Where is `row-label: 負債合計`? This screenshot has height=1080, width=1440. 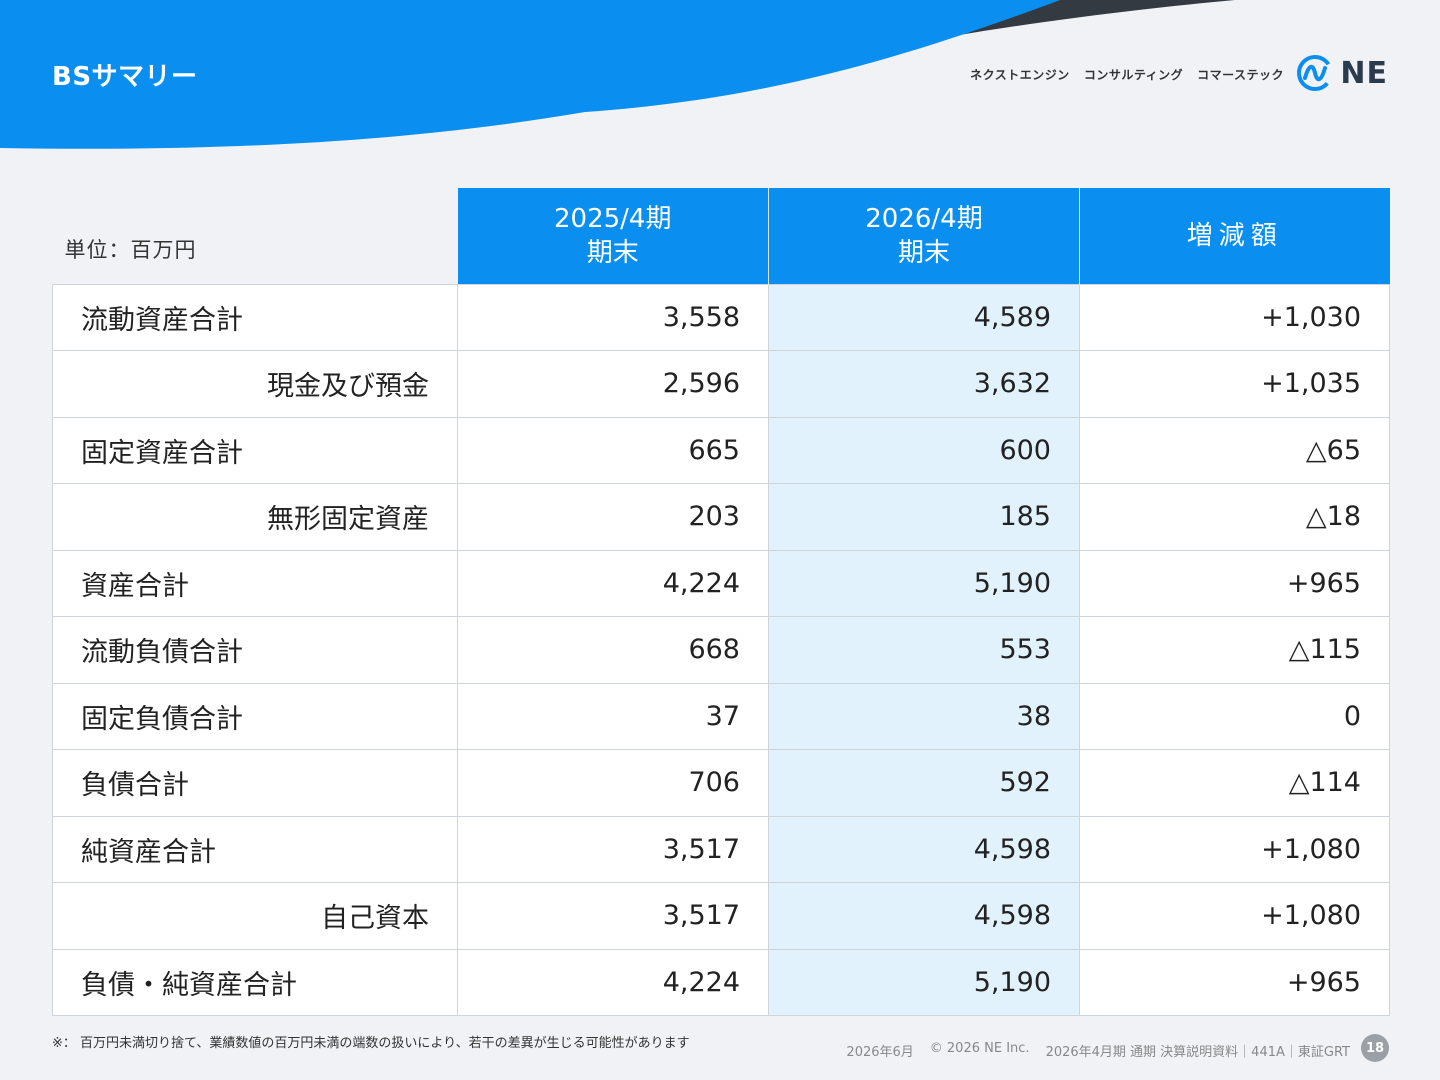
row-label: 負債合計 is located at coordinates (255, 783).